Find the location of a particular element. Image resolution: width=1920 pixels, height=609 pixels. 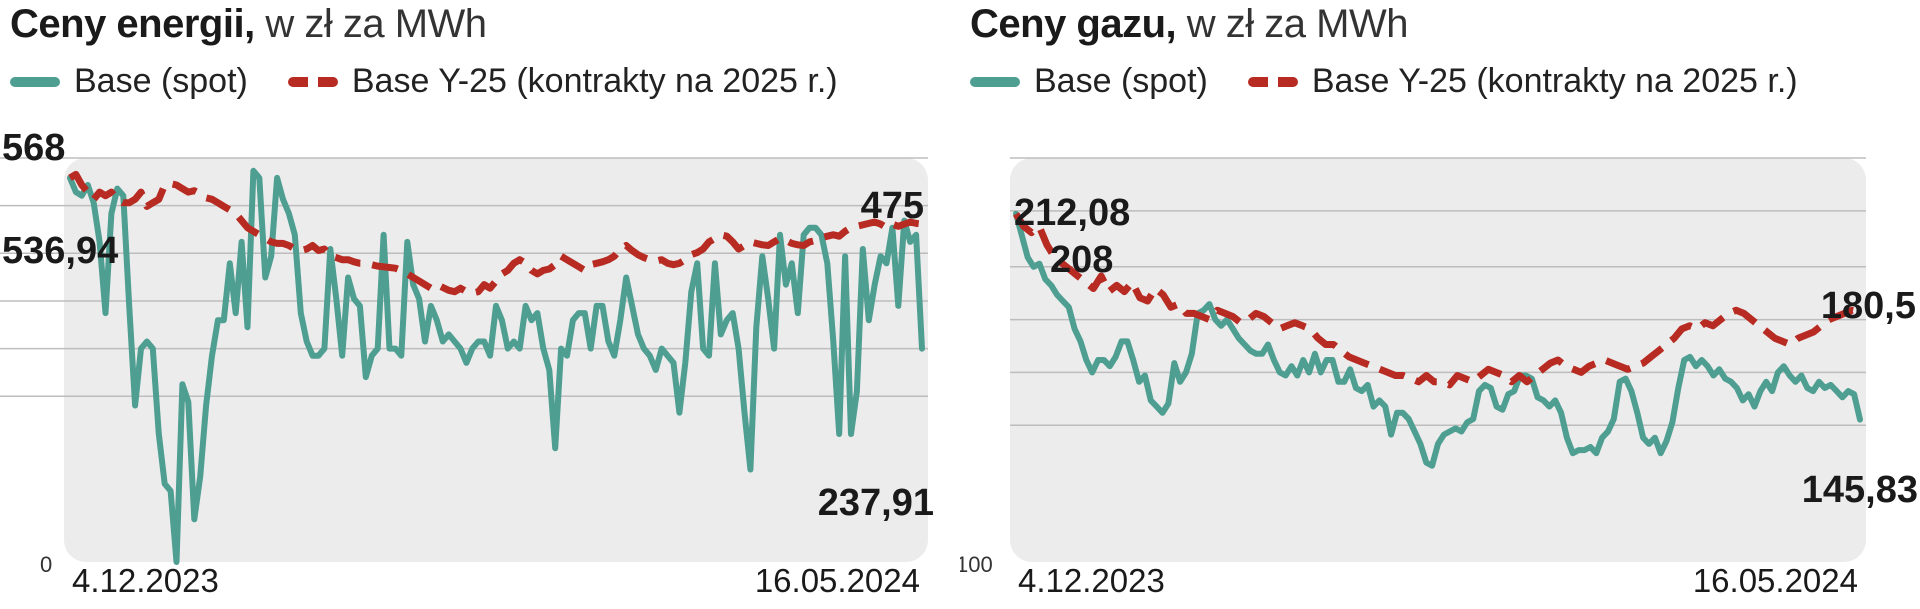

chart-title: Ceny energii, w zł za MWh is located at coordinates (248, 24).